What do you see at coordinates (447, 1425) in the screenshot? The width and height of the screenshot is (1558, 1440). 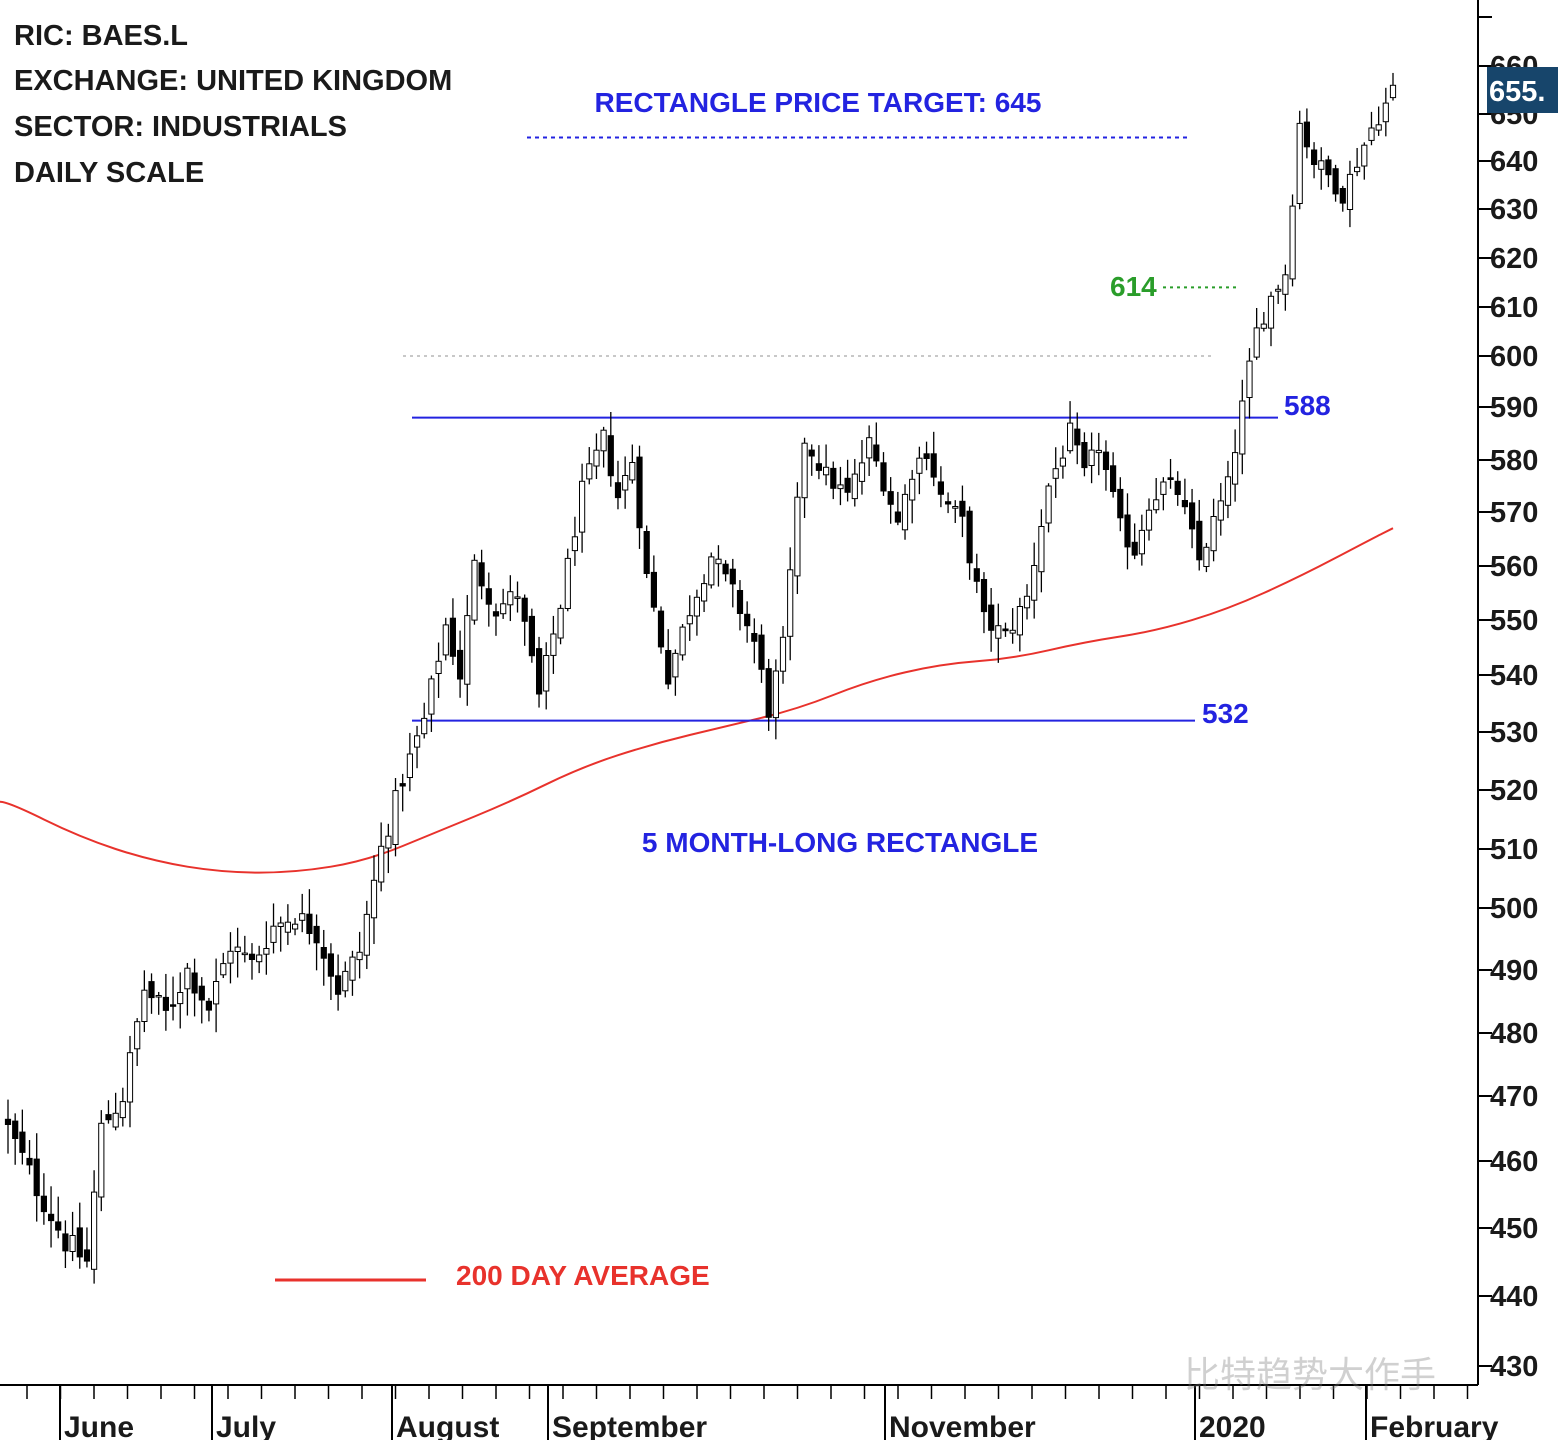 I see `x-tick-label: August` at bounding box center [447, 1425].